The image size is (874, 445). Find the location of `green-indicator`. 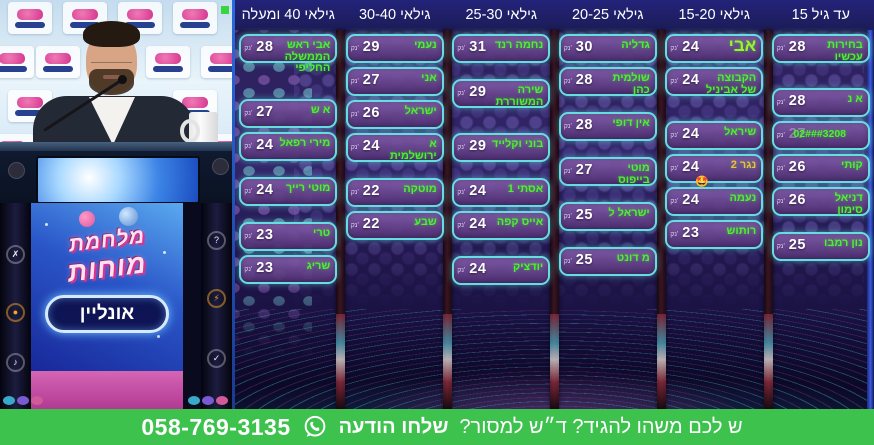

green-indicator is located at coordinates (225, 10).